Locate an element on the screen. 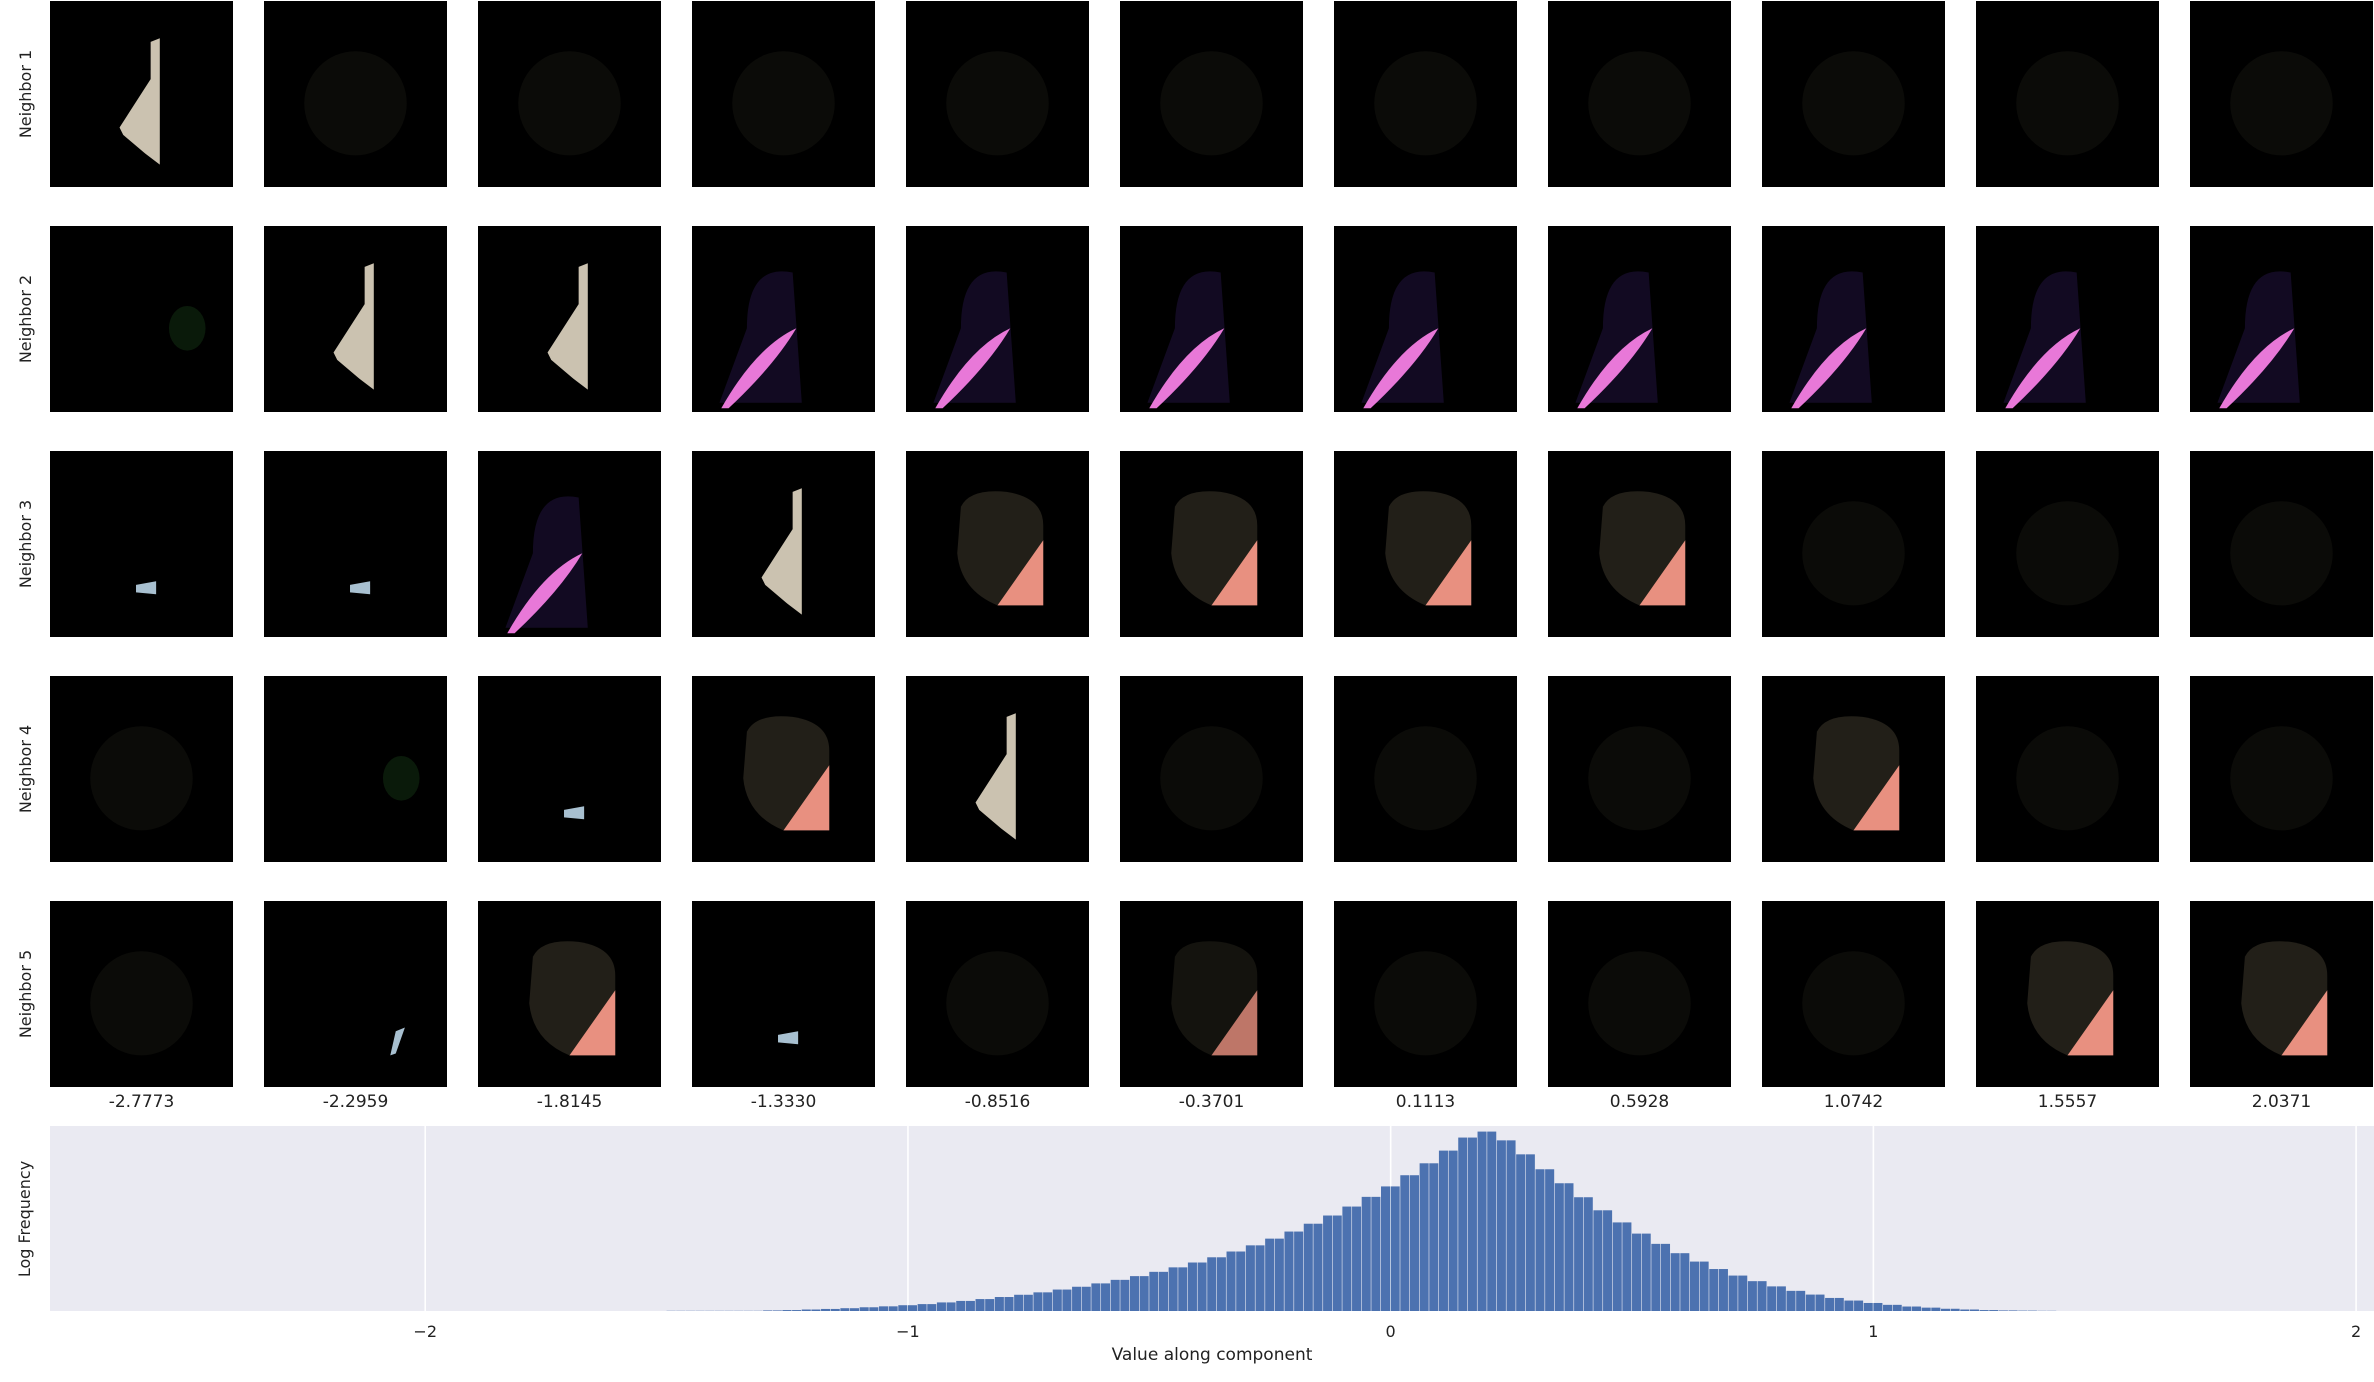 Image resolution: width=2374 pixels, height=1382 pixels. column-value-label: -1.3330 is located at coordinates (784, 1102).